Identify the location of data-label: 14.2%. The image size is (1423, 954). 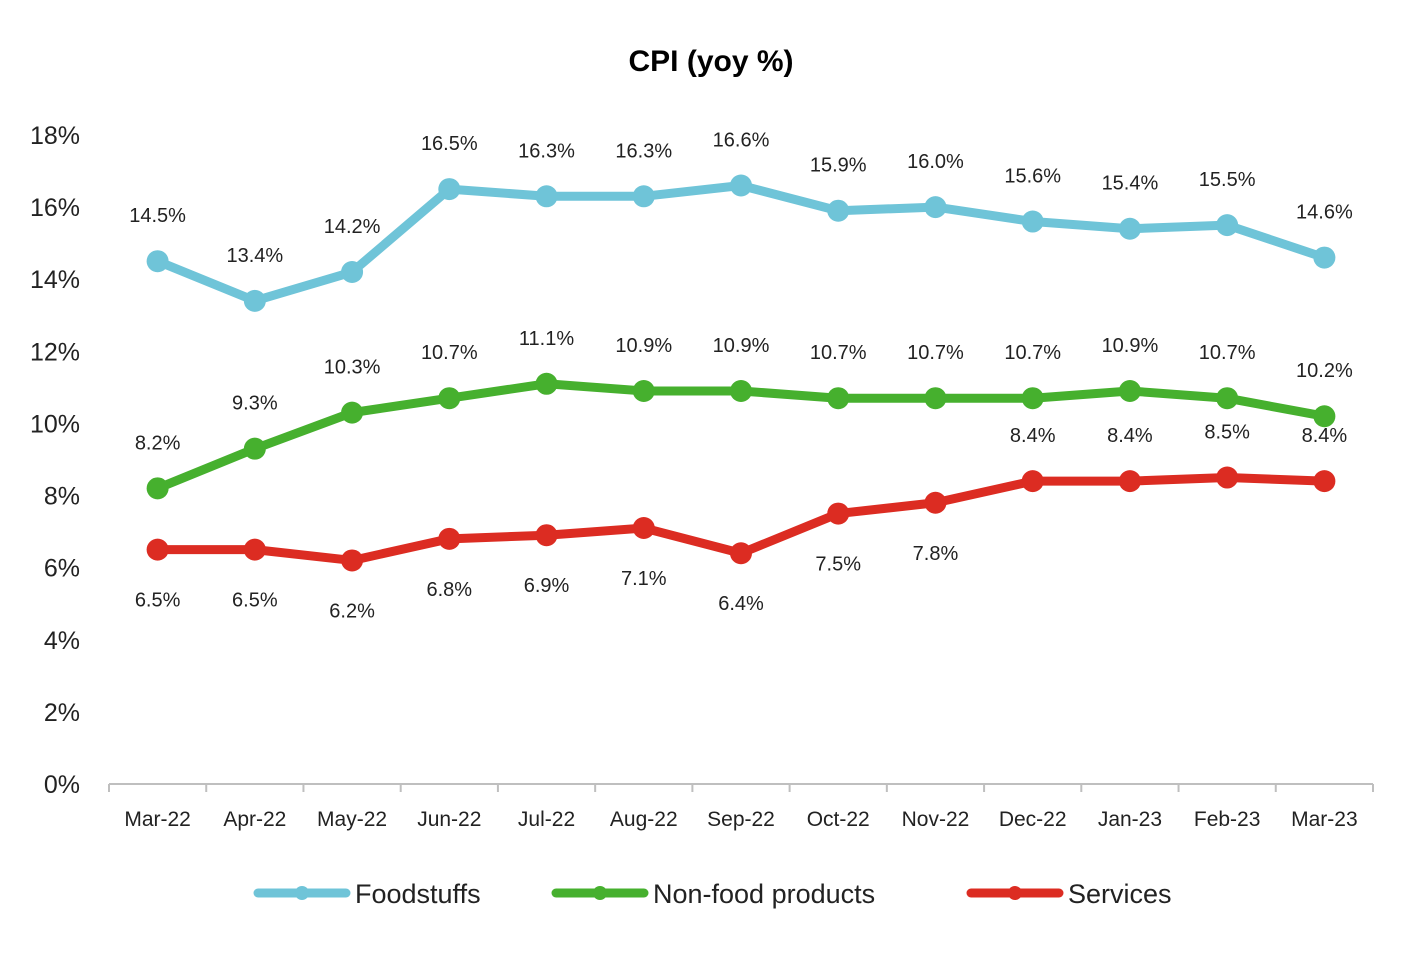
(352, 227).